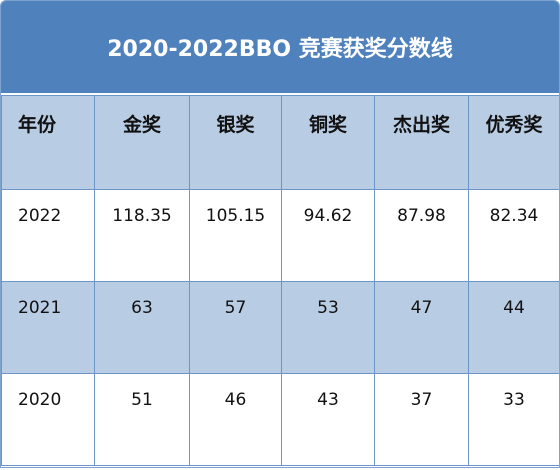  Describe the element at coordinates (421, 235) in the screenshot. I see `table-cell: 87.98` at that location.